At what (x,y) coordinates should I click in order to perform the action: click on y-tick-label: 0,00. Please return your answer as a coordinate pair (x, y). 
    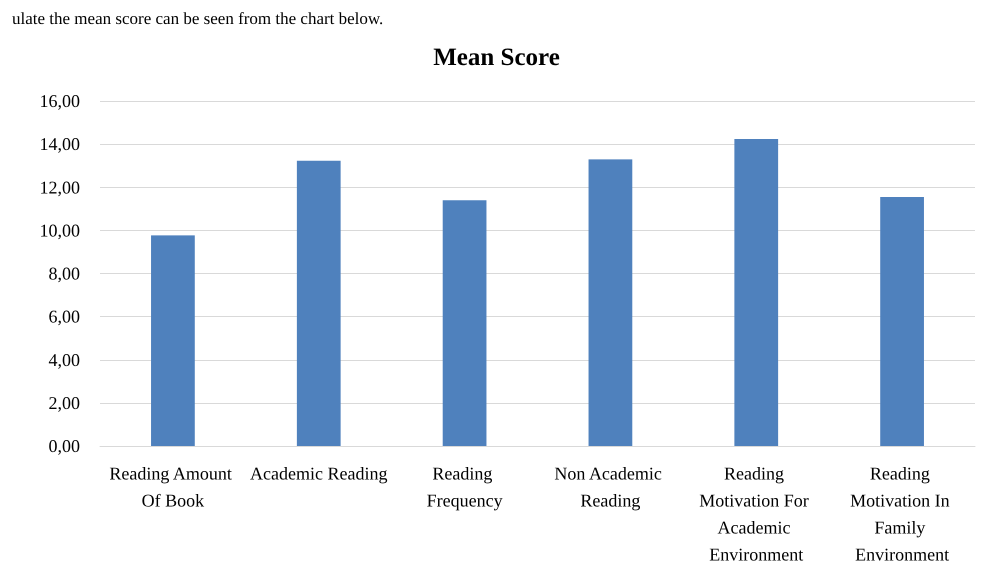
    Looking at the image, I should click on (64, 446).